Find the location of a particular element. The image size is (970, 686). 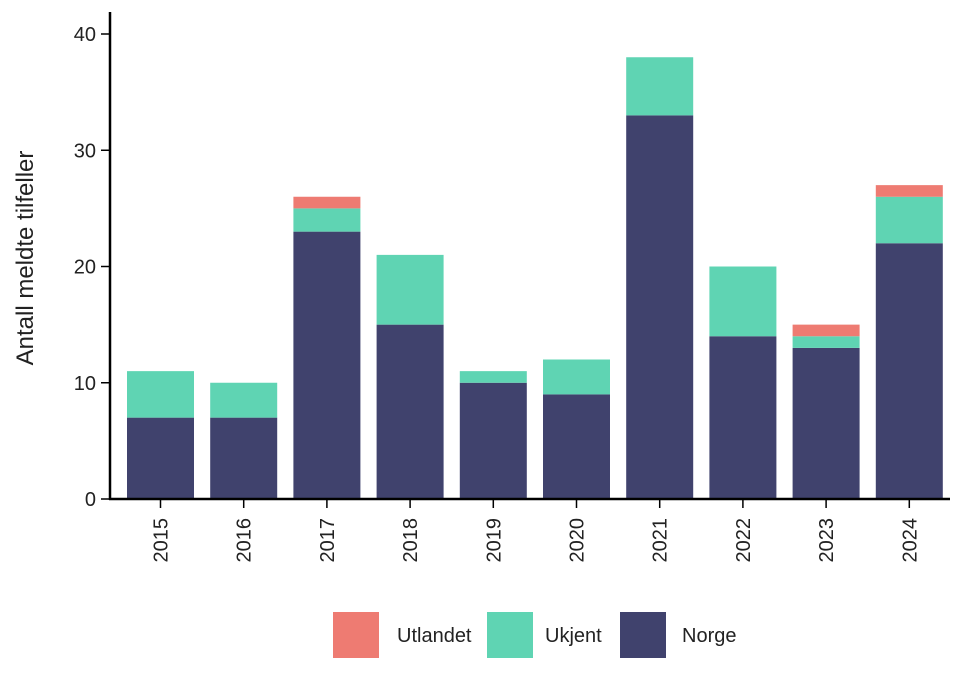

bar-norge-2022 is located at coordinates (743, 417).